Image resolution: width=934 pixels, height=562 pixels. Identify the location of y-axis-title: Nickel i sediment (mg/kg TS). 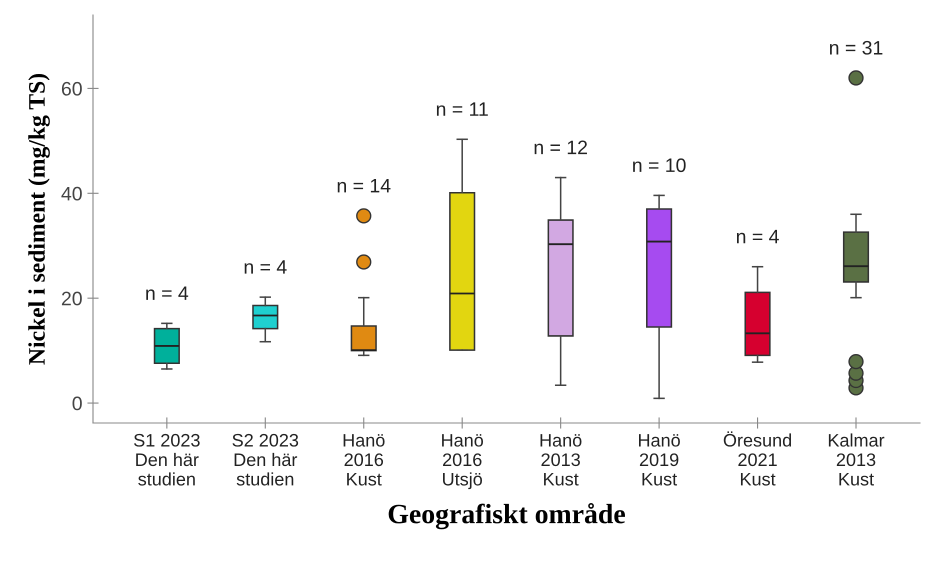
(39, 219).